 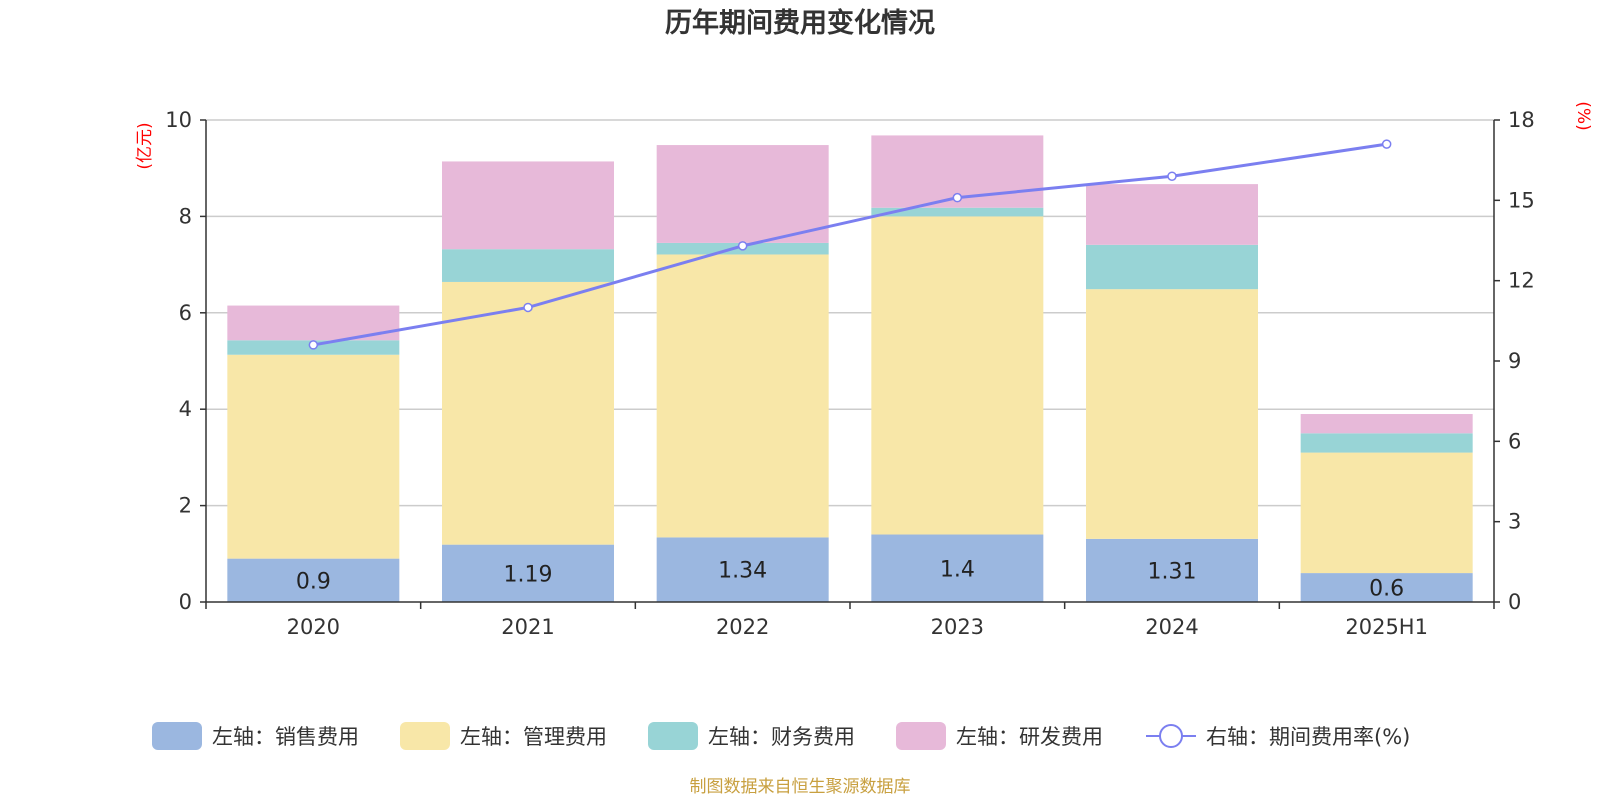 What do you see at coordinates (185, 216) in the screenshot?
I see `left-tick-label: 8` at bounding box center [185, 216].